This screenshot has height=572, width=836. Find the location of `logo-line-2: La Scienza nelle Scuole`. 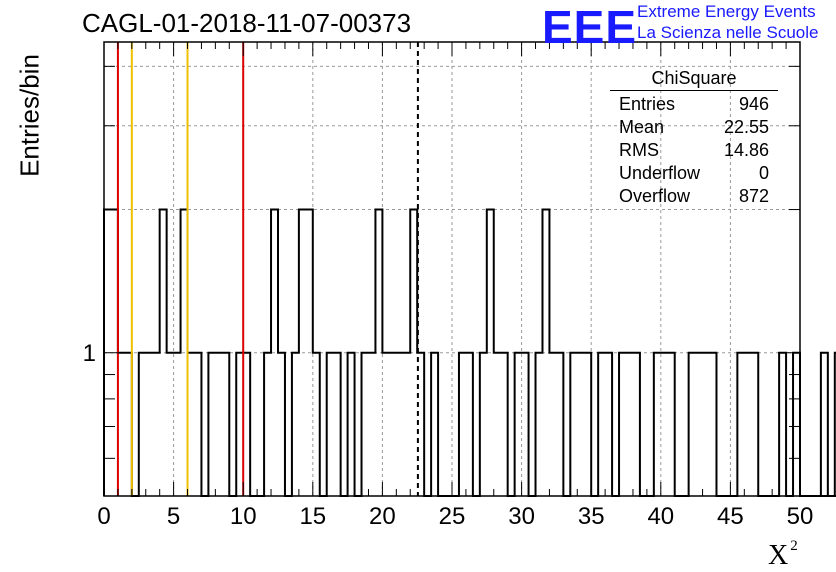

logo-line-2: La Scienza nelle Scuole is located at coordinates (728, 32).